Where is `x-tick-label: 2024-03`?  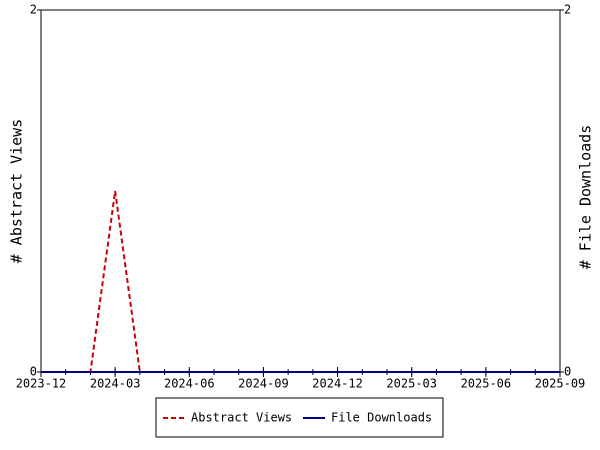 x-tick-label: 2024-03 is located at coordinates (115, 384).